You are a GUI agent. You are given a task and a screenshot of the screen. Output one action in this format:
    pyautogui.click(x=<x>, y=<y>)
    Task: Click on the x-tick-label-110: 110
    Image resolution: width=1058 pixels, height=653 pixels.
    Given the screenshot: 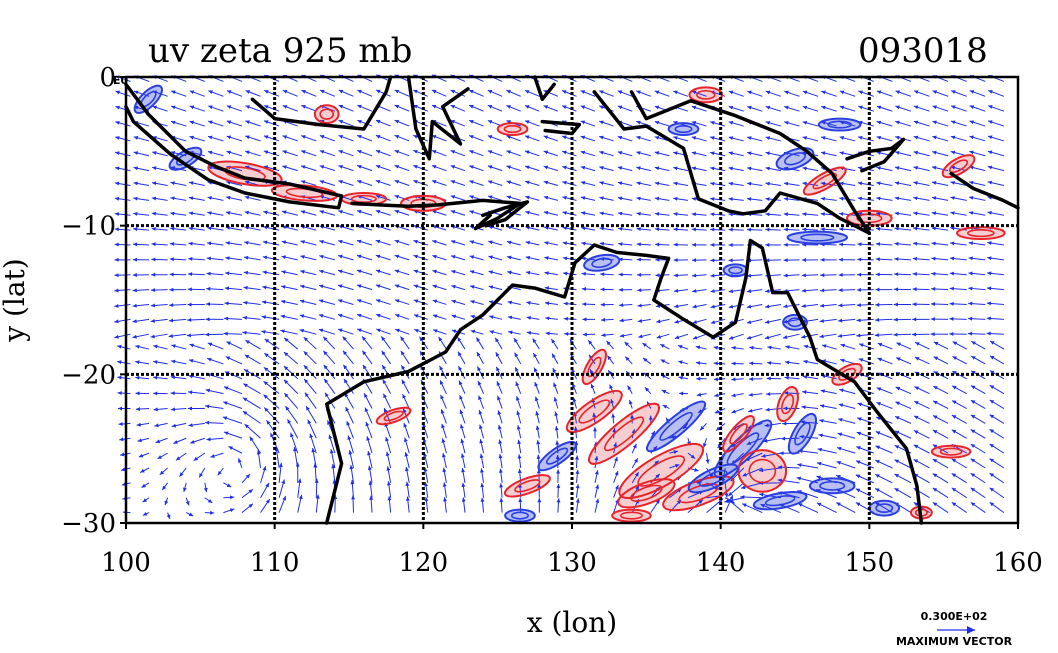 What is the action you would take?
    pyautogui.click(x=275, y=563)
    